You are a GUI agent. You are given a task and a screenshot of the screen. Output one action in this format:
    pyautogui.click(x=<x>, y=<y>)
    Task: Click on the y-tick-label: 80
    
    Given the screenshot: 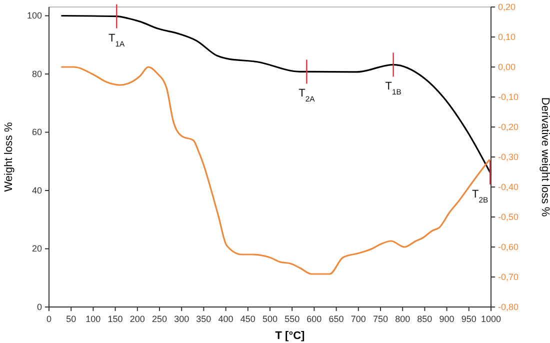 What is the action you would take?
    pyautogui.click(x=37, y=73)
    